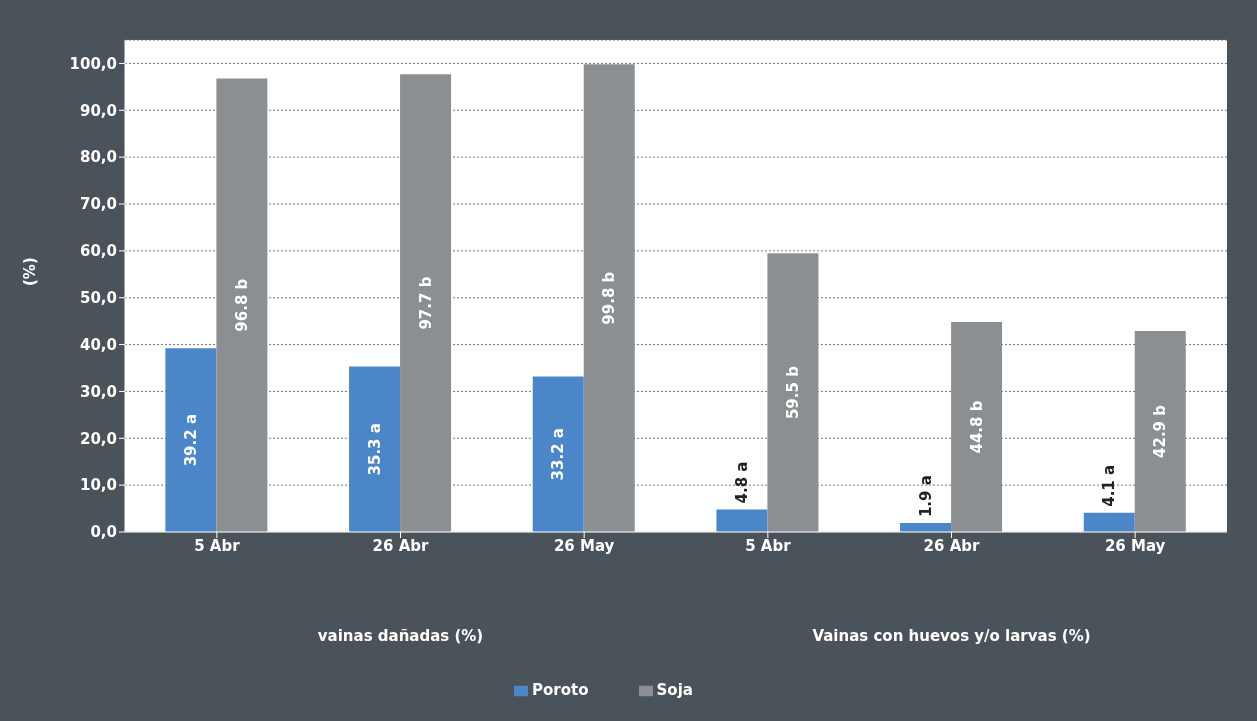 Image resolution: width=1257 pixels, height=721 pixels. Describe the element at coordinates (98, 251) in the screenshot. I see `y-tick-label: 60,0` at that location.